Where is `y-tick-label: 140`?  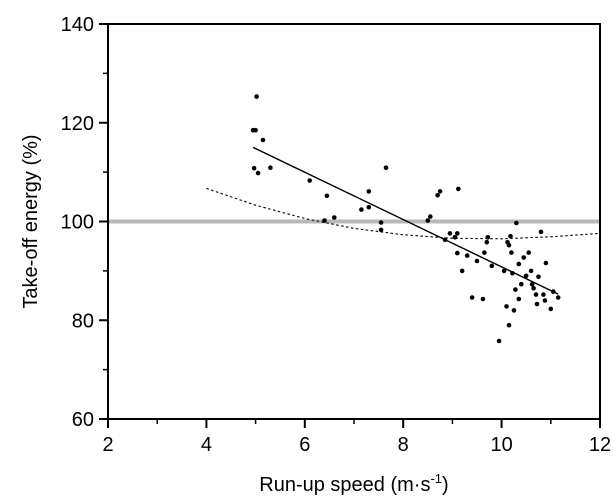 y-tick-label: 140 is located at coordinates (77, 25).